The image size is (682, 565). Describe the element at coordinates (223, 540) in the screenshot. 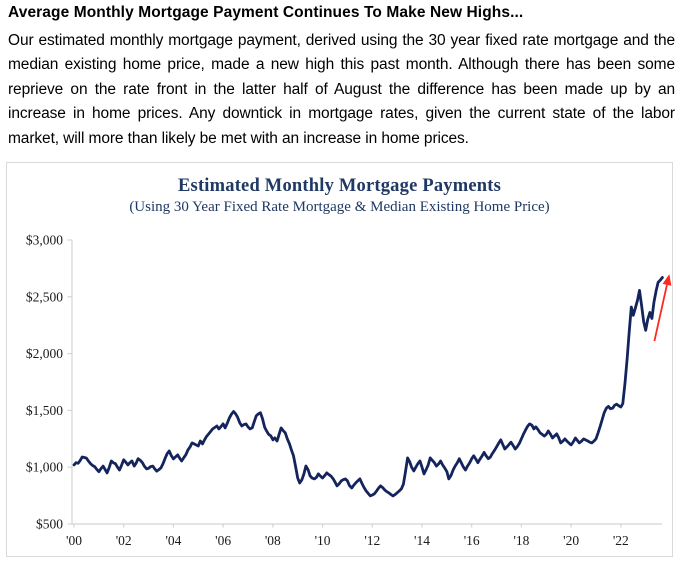

I see `svg-text: '06` at that location.